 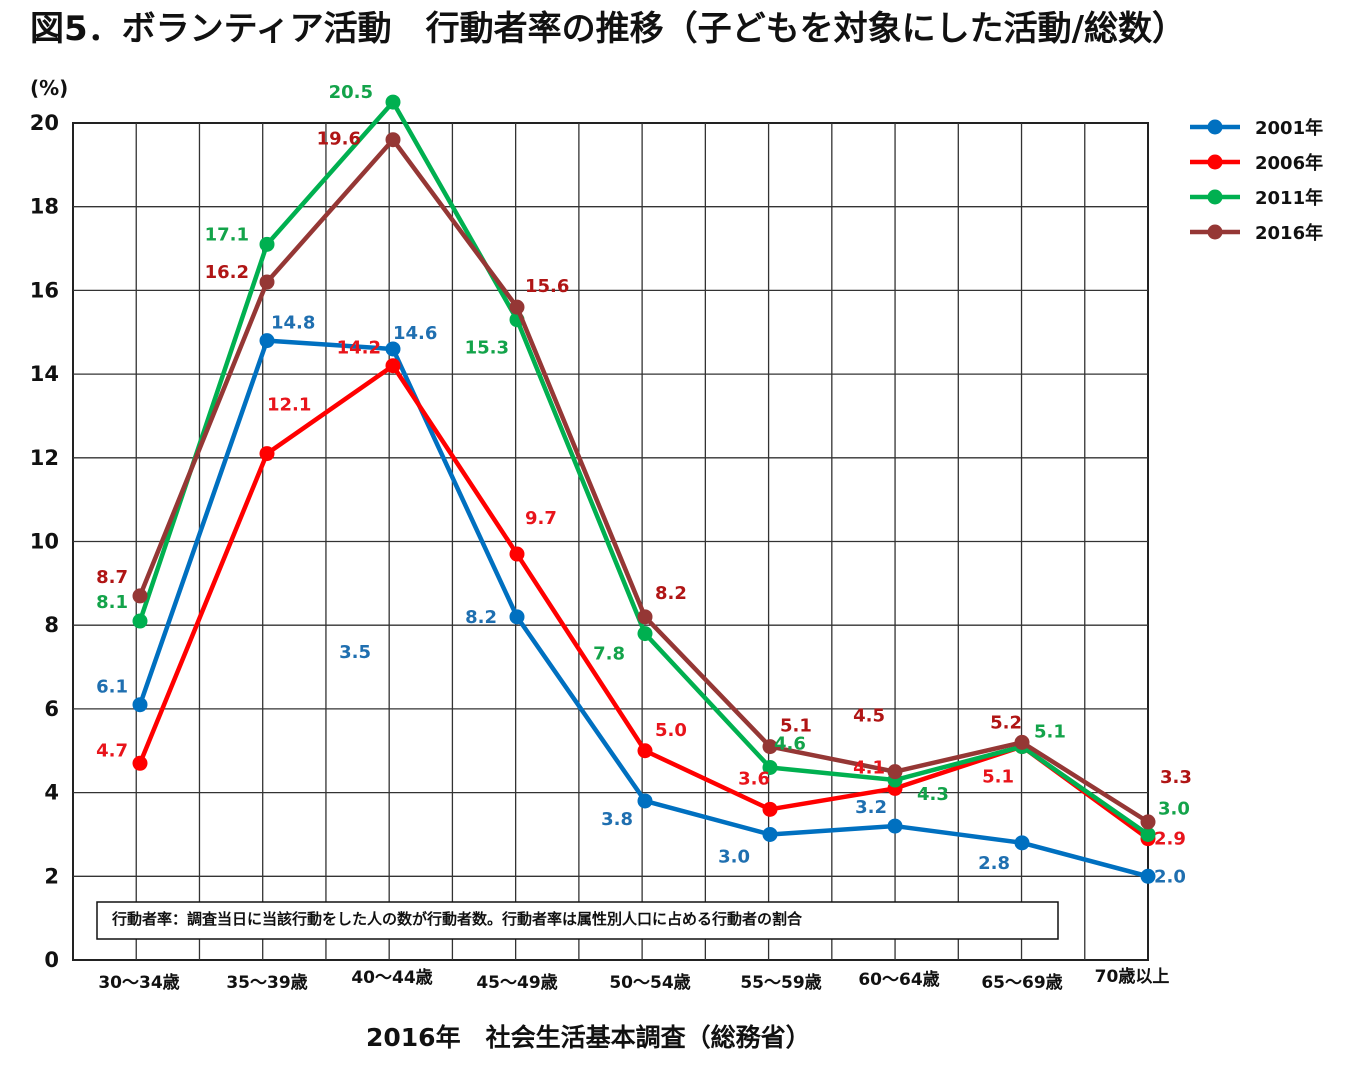 What do you see at coordinates (1289, 128) in the screenshot?
I see `legend-label: 2001年` at bounding box center [1289, 128].